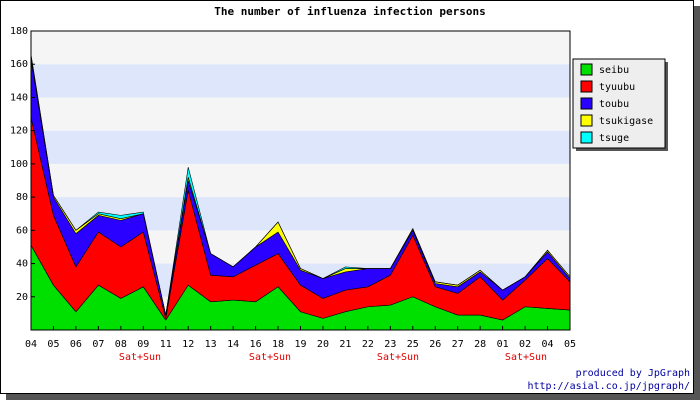 This screenshot has height=400, width=700. Describe the element at coordinates (480, 344) in the screenshot. I see `x-tick-label: 28` at that location.